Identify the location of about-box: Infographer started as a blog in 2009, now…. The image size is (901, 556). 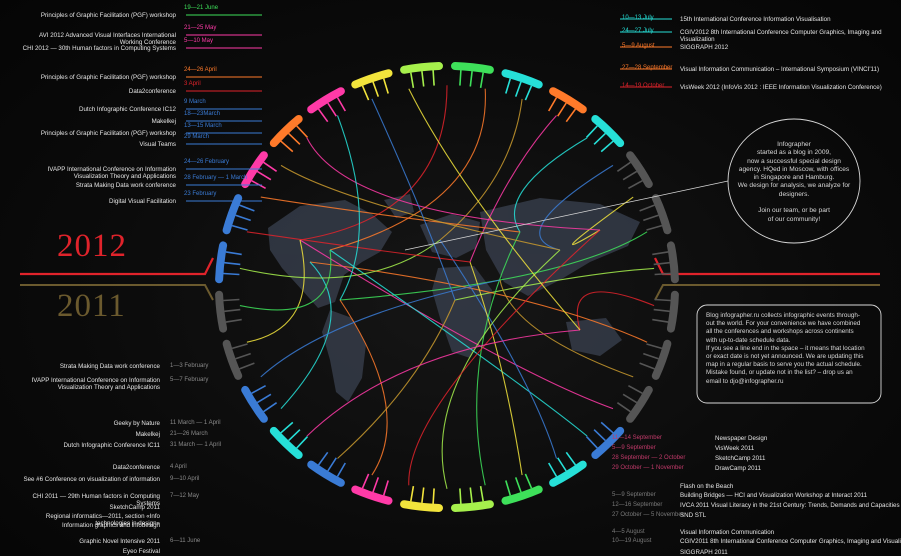
(794, 182).